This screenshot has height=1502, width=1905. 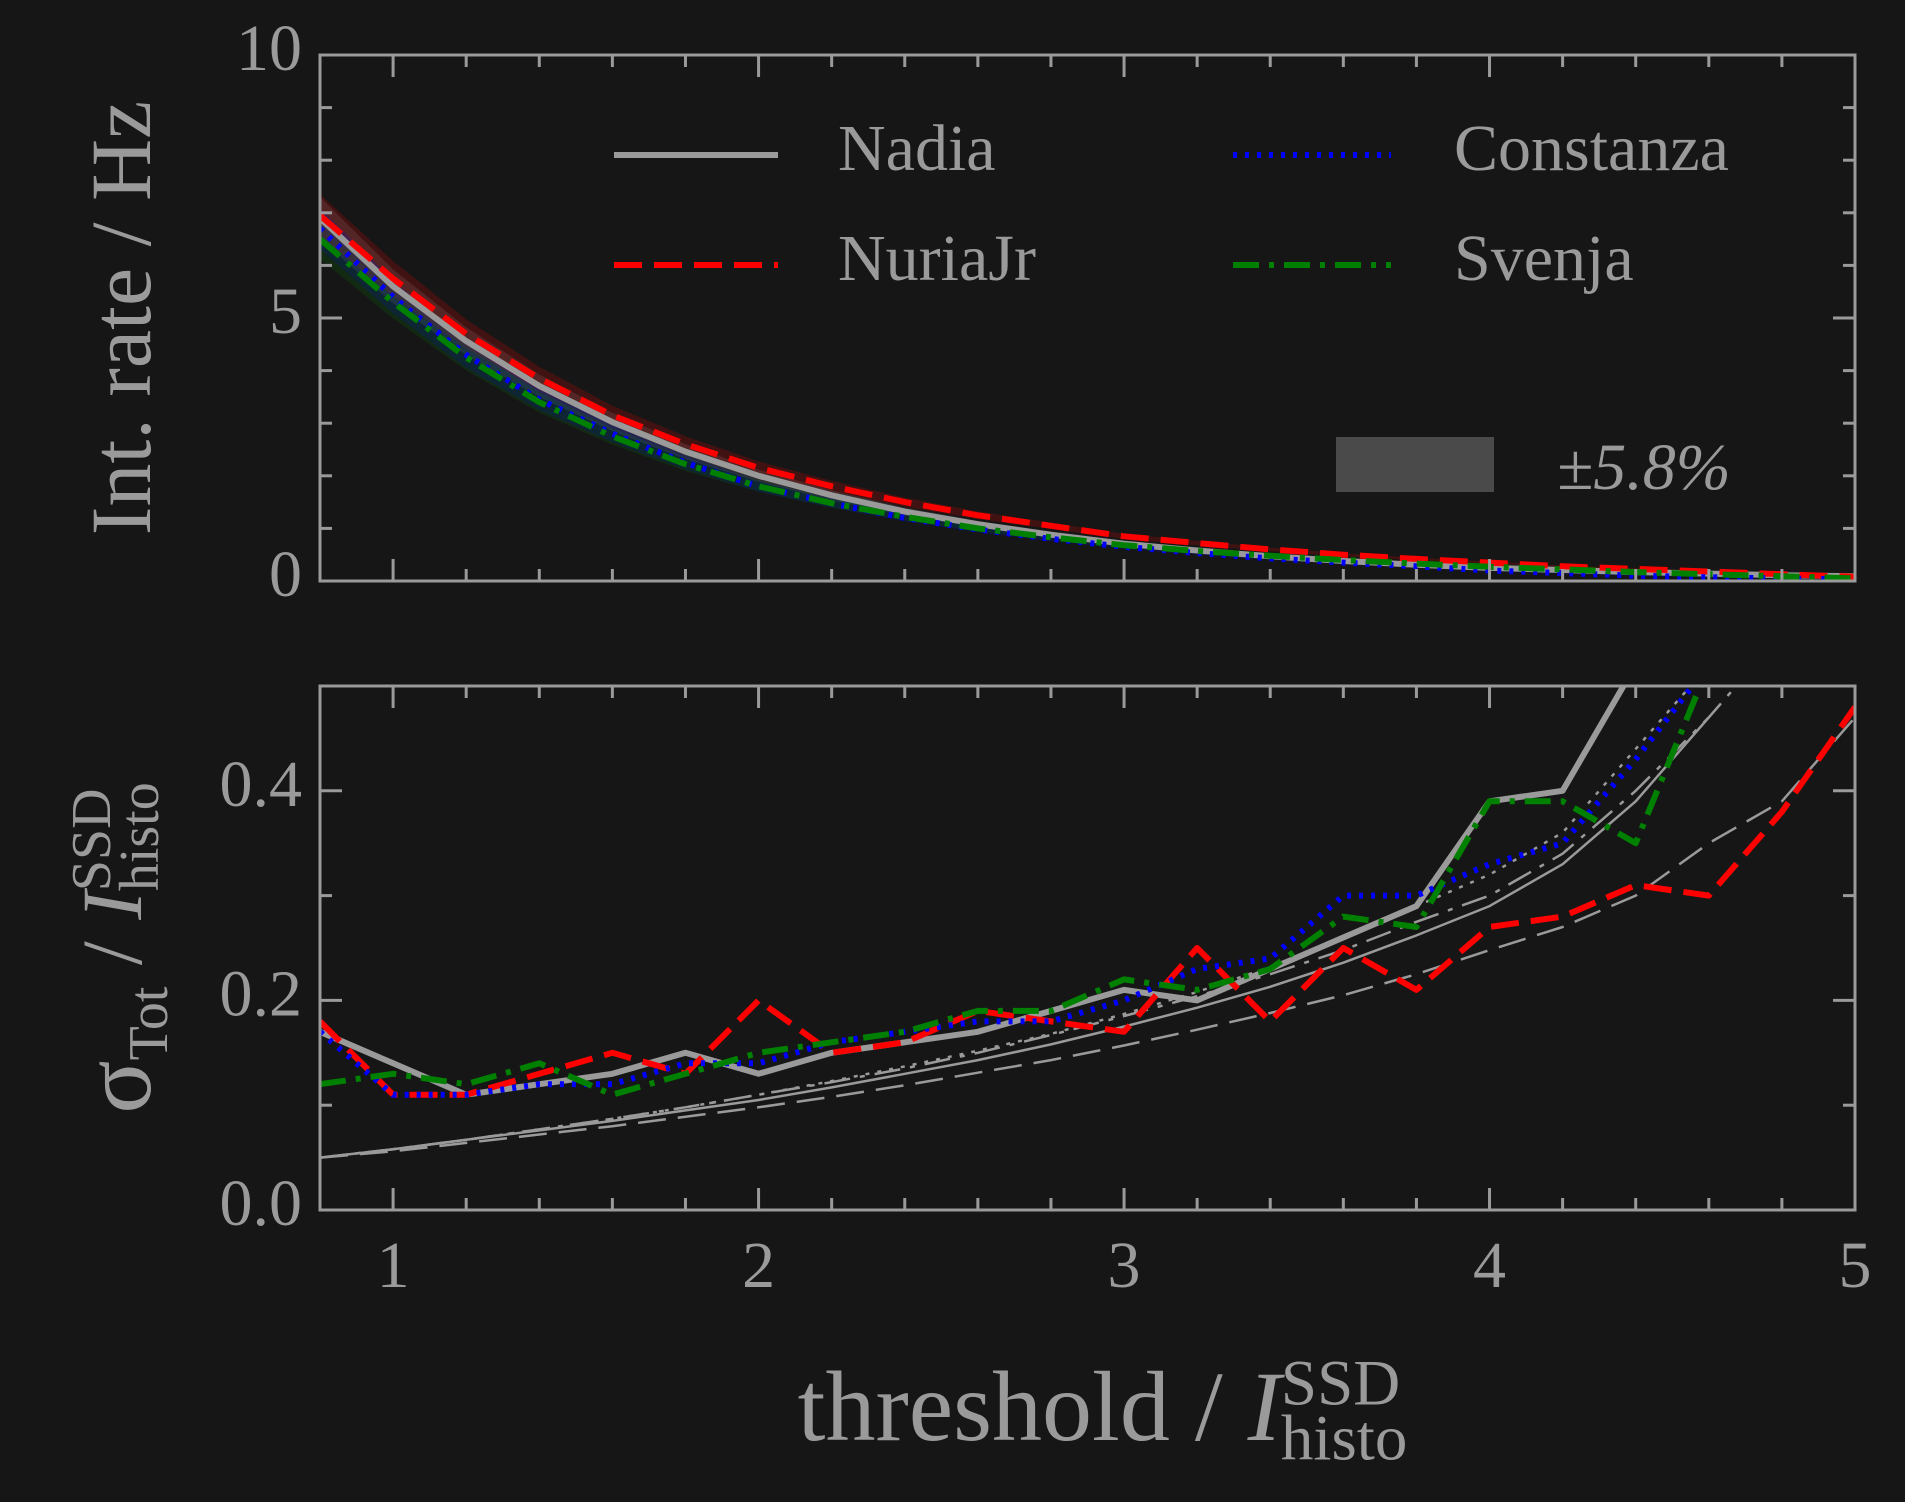 What do you see at coordinates (1124, 1265) in the screenshot?
I see `x-tick-label: 3` at bounding box center [1124, 1265].